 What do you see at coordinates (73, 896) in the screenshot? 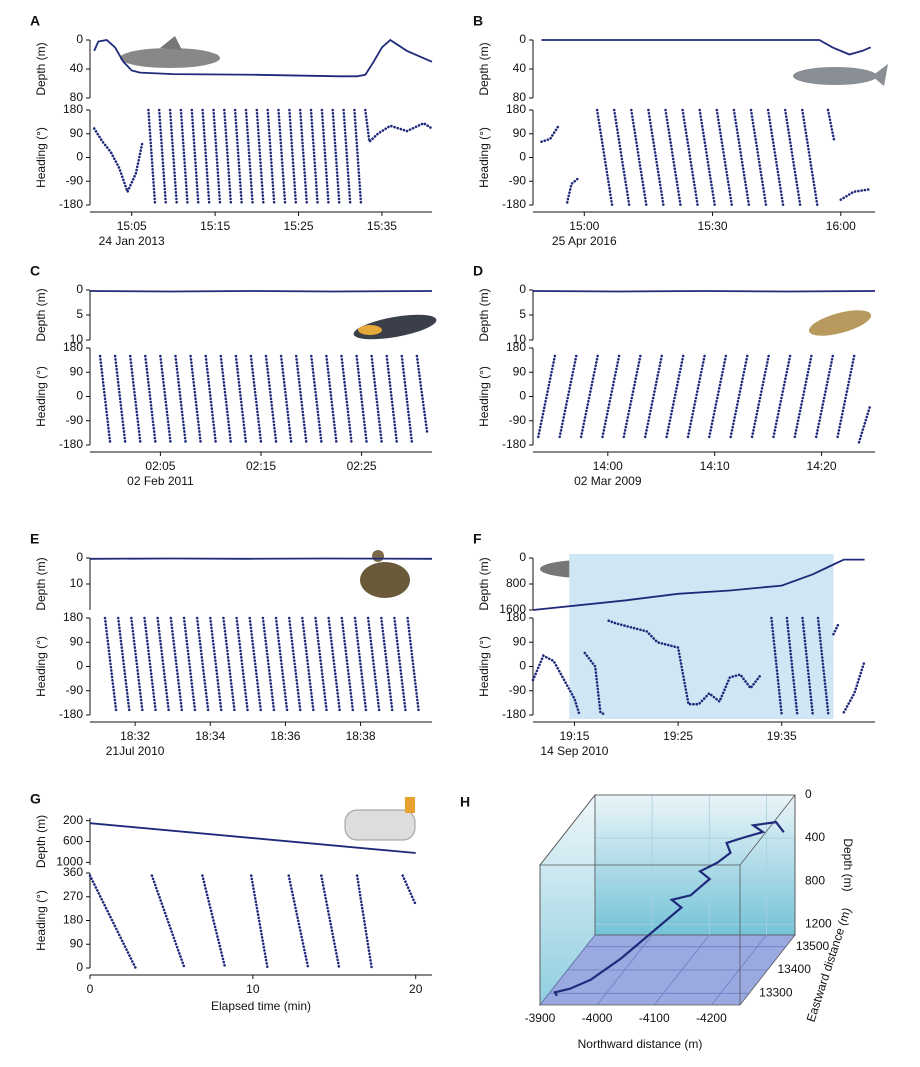
I see `y-tick-label: 270` at bounding box center [73, 896].